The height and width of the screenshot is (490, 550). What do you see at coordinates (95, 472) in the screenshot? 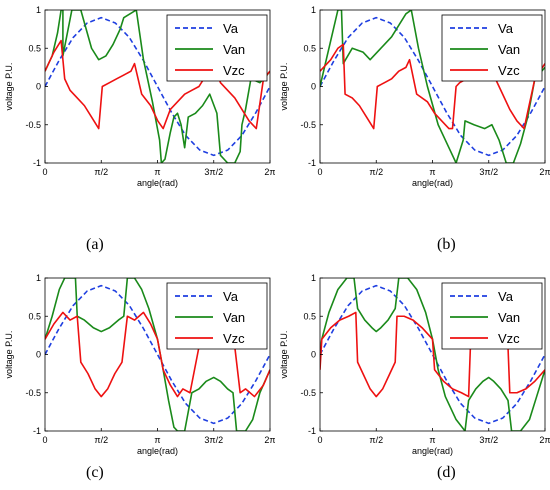
I see `caption-c: (c)` at bounding box center [95, 472].